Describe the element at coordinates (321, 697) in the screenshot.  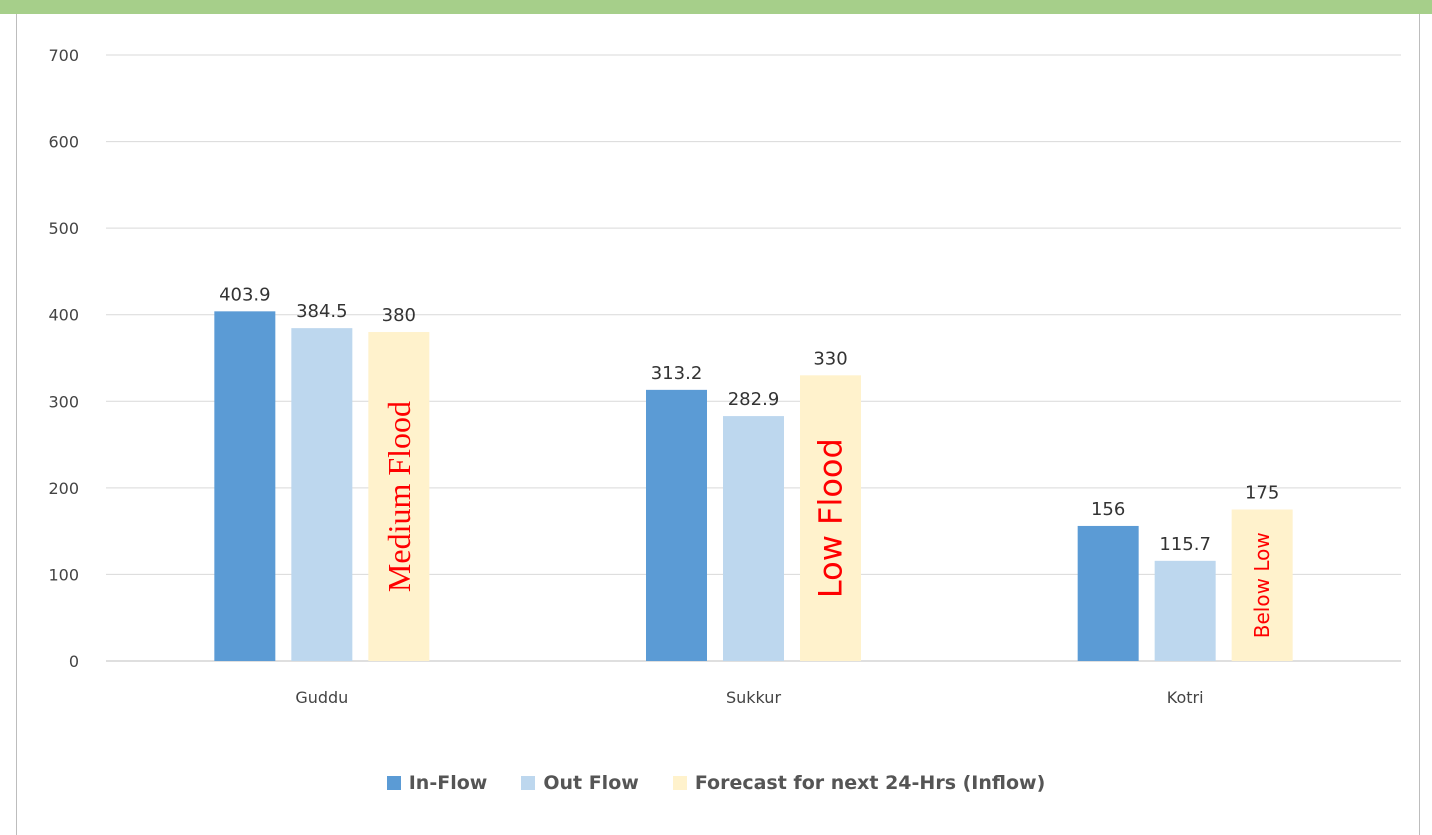
I see `x-category-label: Guddu` at that location.